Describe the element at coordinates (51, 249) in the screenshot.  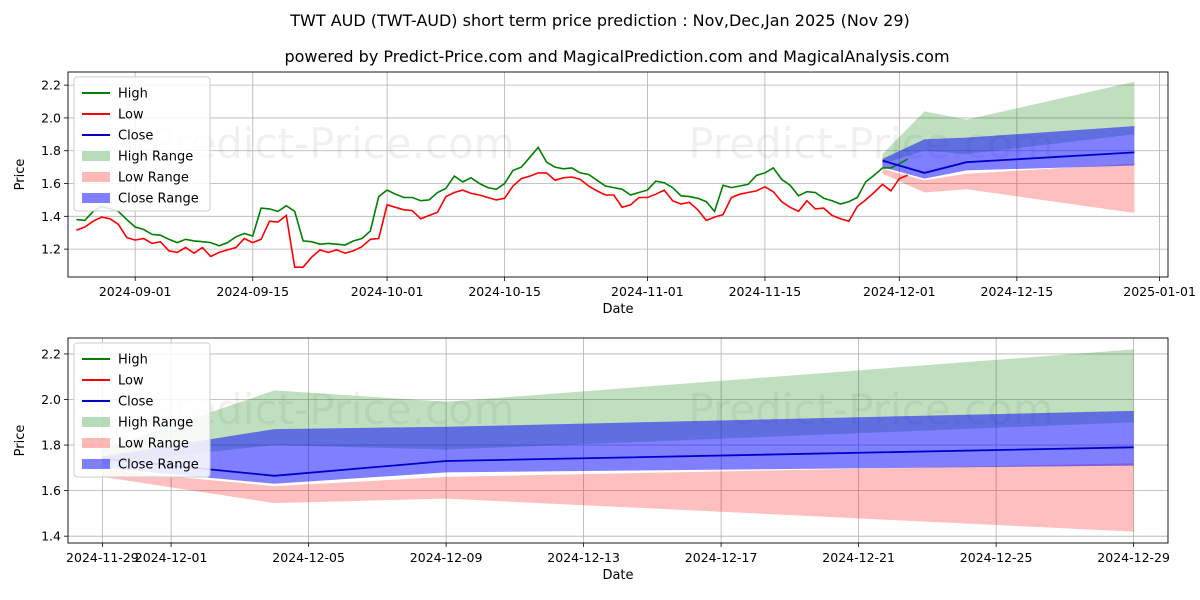
I see `y-tick-label: 1.2` at that location.